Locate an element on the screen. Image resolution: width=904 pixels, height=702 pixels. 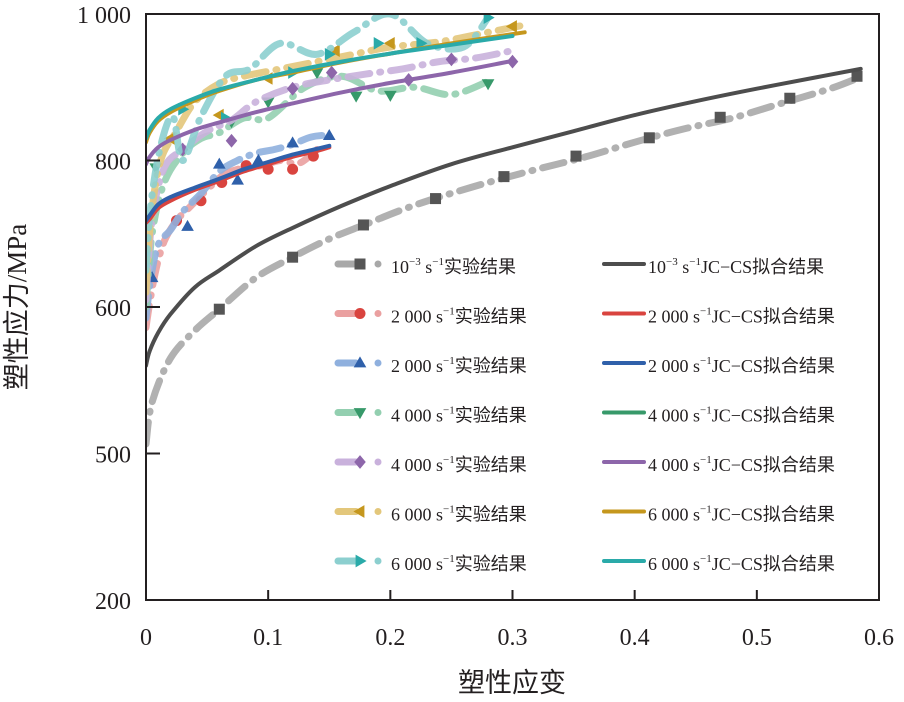
legend-label: 10−3 s−1JC−CS拟合结果 is located at coordinates (736, 266).